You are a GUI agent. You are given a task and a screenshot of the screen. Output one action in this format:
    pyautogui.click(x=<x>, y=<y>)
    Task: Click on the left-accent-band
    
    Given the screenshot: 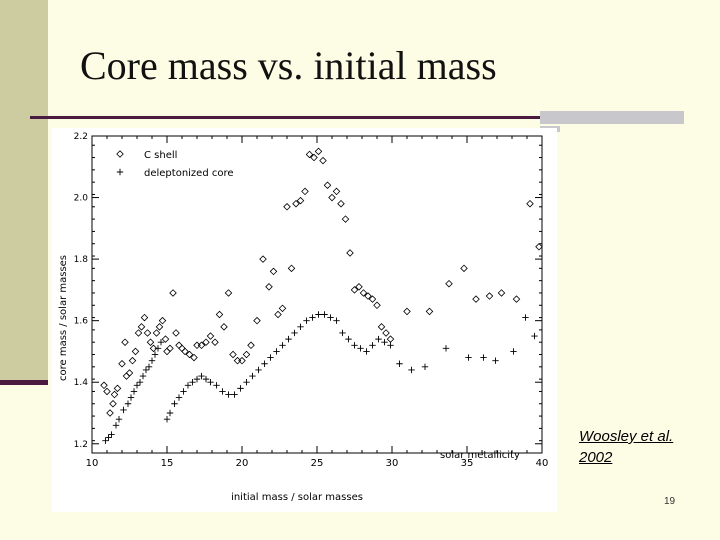 What is the action you would take?
    pyautogui.click(x=24, y=192)
    